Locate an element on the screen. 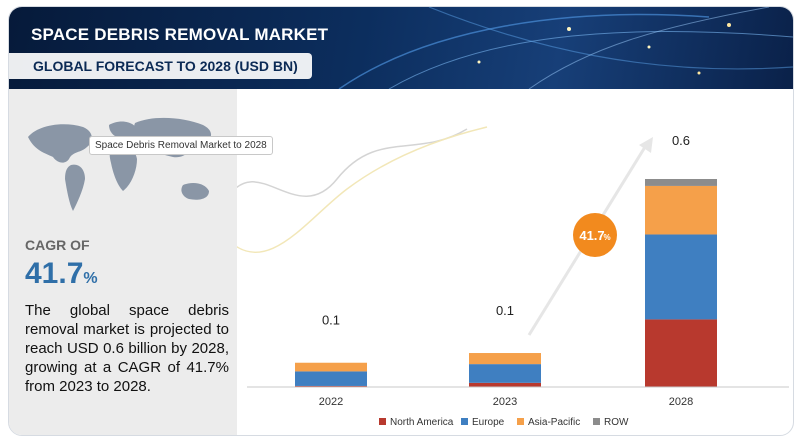 This screenshot has height=441, width=800. legend-swatch-europe is located at coordinates (464, 421).